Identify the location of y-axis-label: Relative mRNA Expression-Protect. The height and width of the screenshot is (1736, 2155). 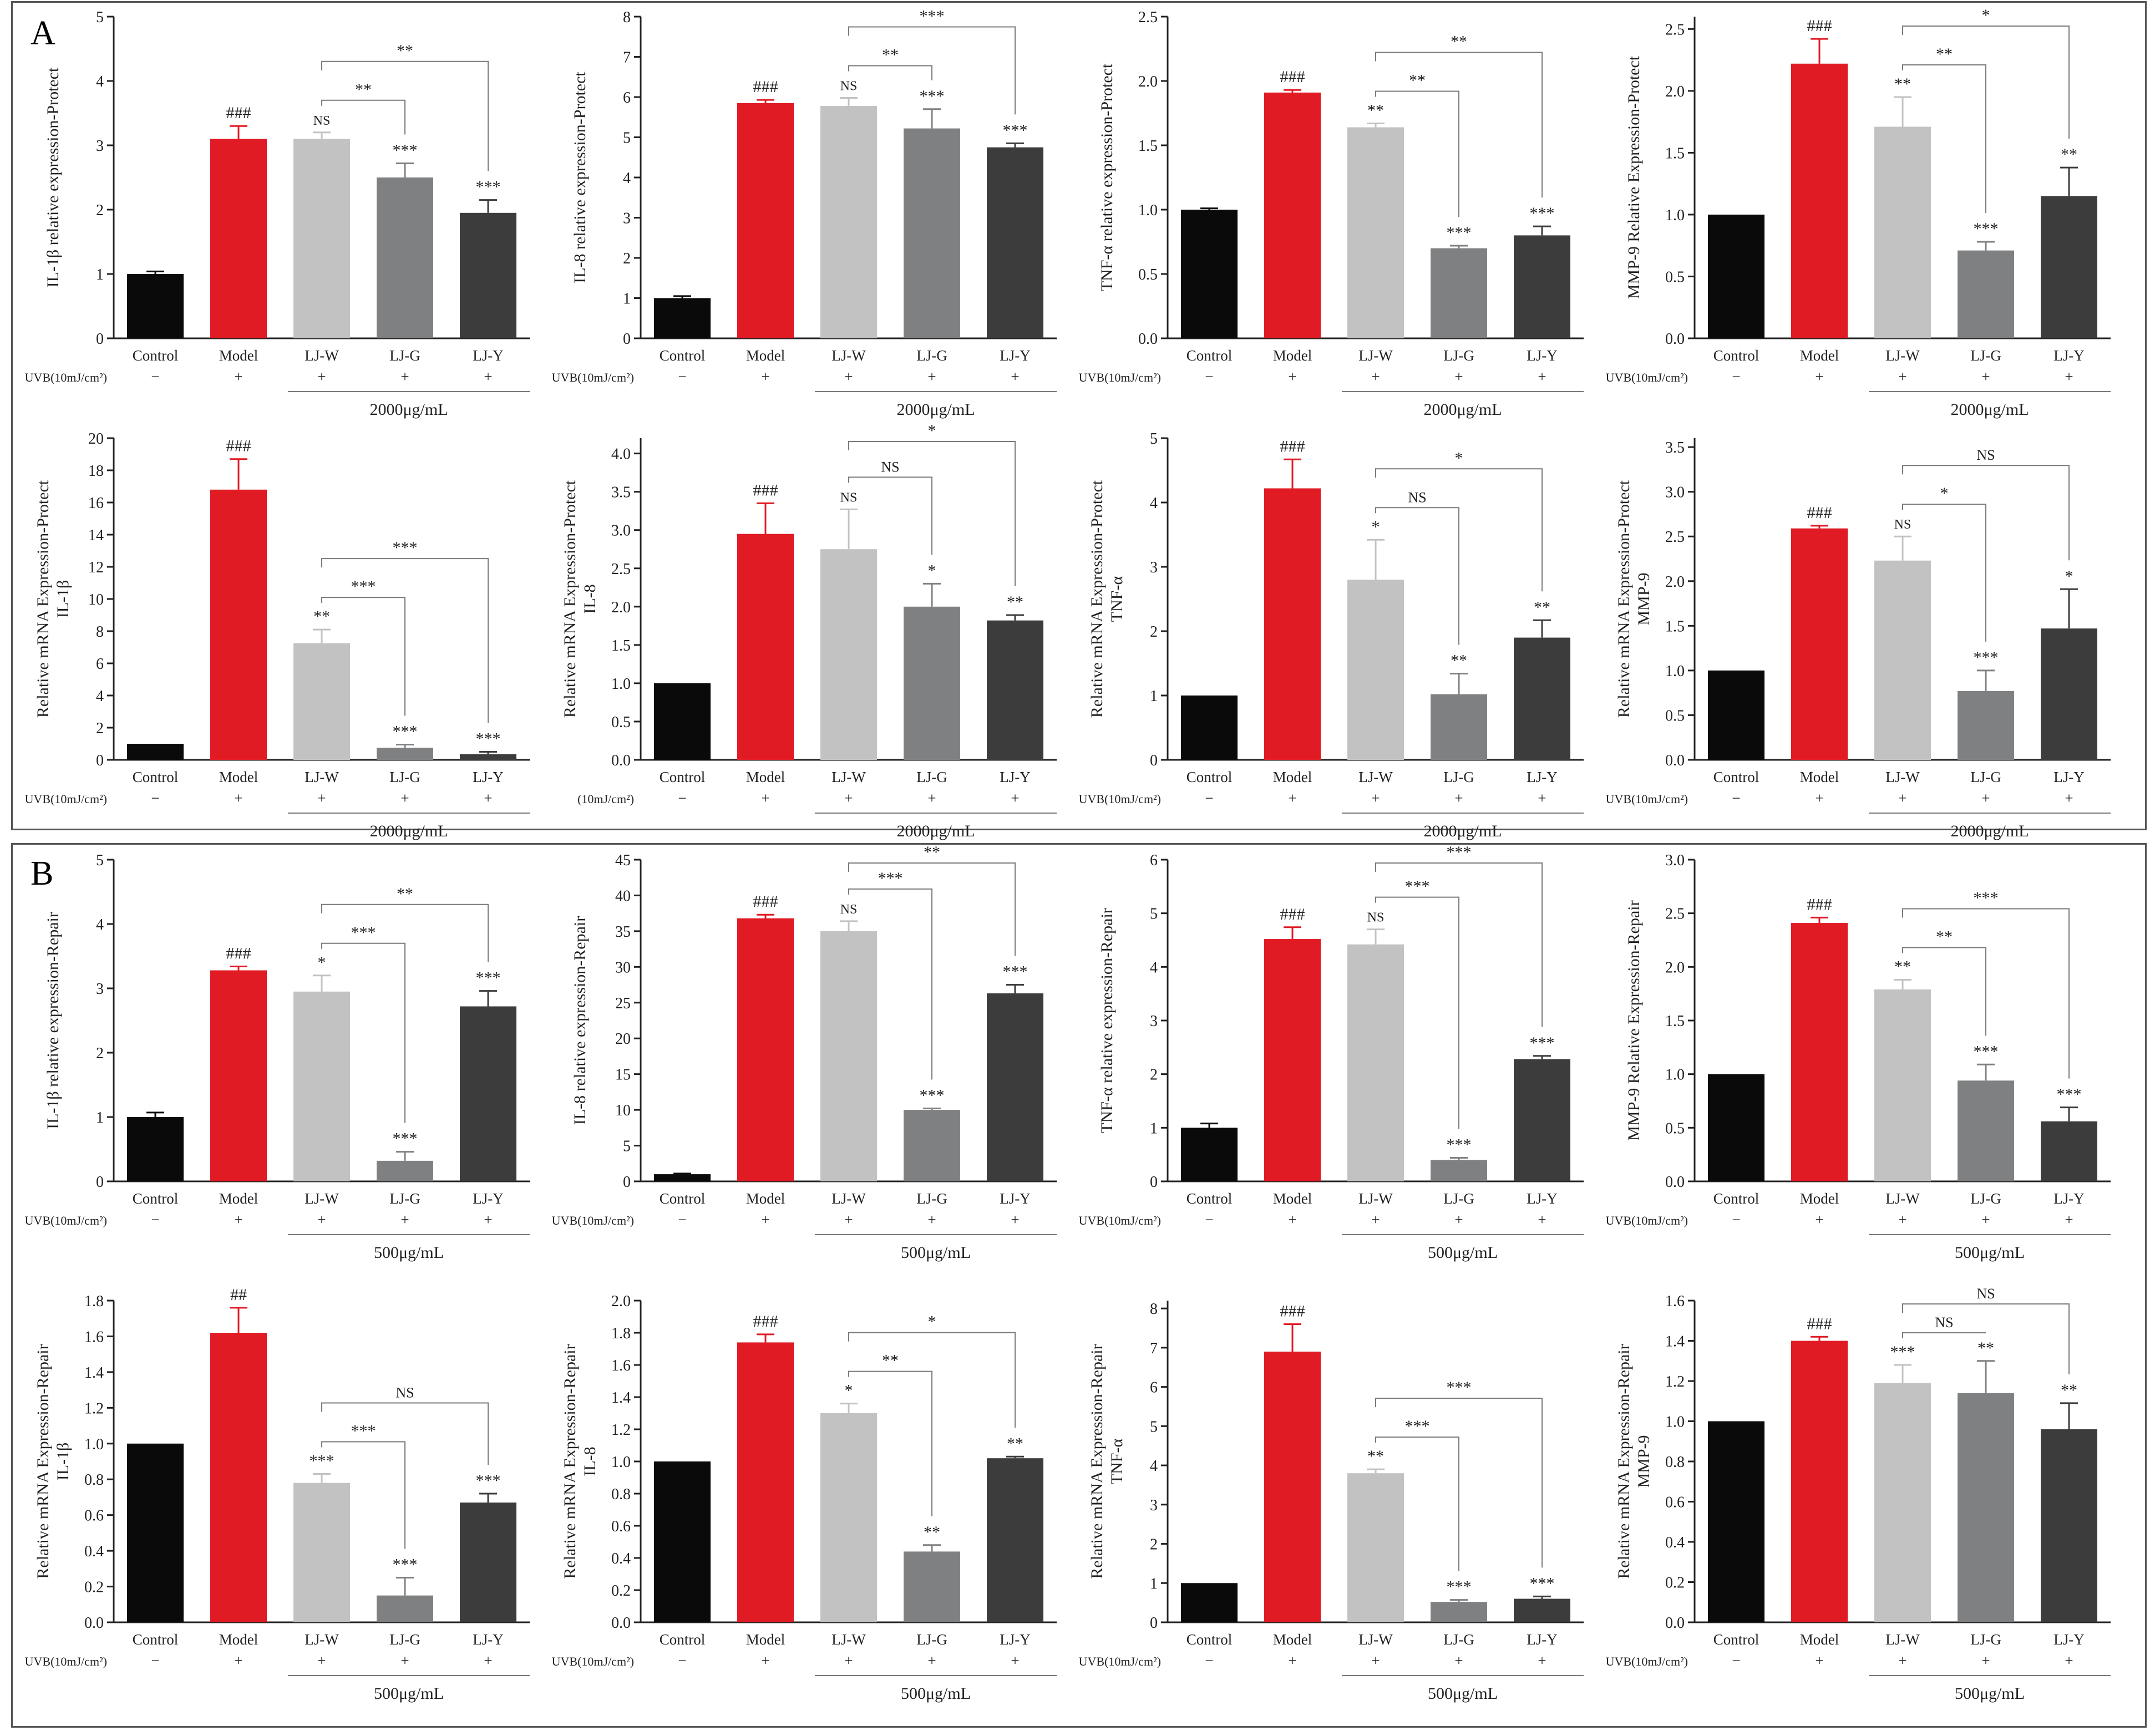
(1097, 599).